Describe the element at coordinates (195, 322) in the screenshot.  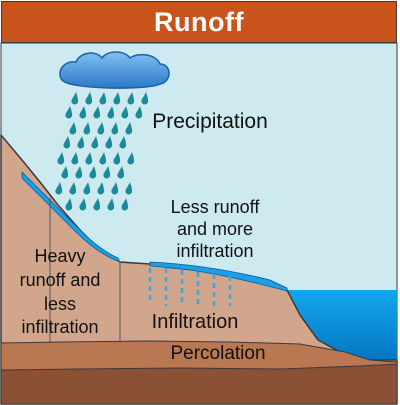
I see `label-infiltration: Infiltration` at that location.